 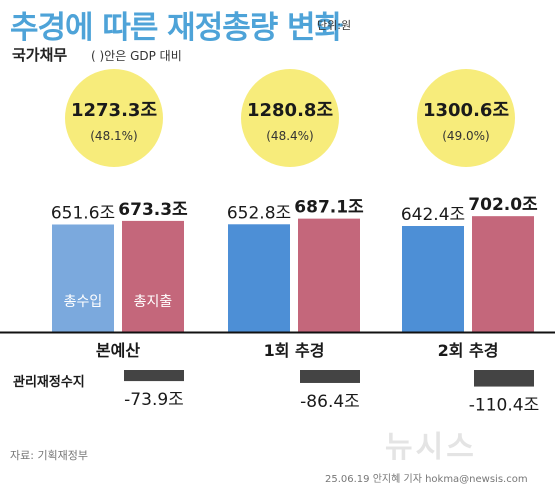 I want to click on debt-gdp-ratio-label: (48.1%), so click(x=113, y=136).